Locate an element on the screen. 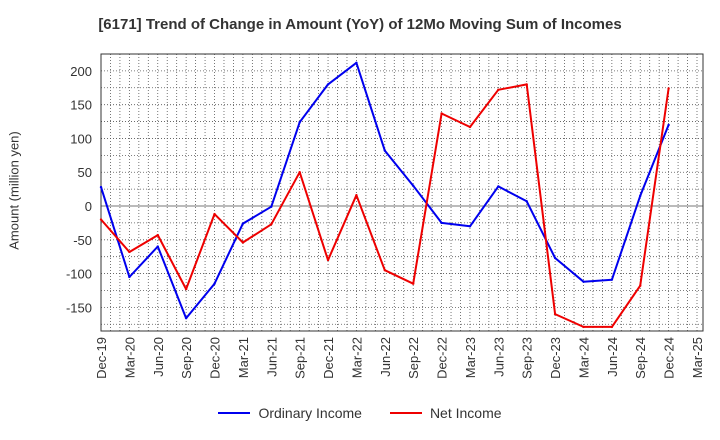 The height and width of the screenshot is (440, 720). x-tick-label: Dec-19 is located at coordinates (101, 358).